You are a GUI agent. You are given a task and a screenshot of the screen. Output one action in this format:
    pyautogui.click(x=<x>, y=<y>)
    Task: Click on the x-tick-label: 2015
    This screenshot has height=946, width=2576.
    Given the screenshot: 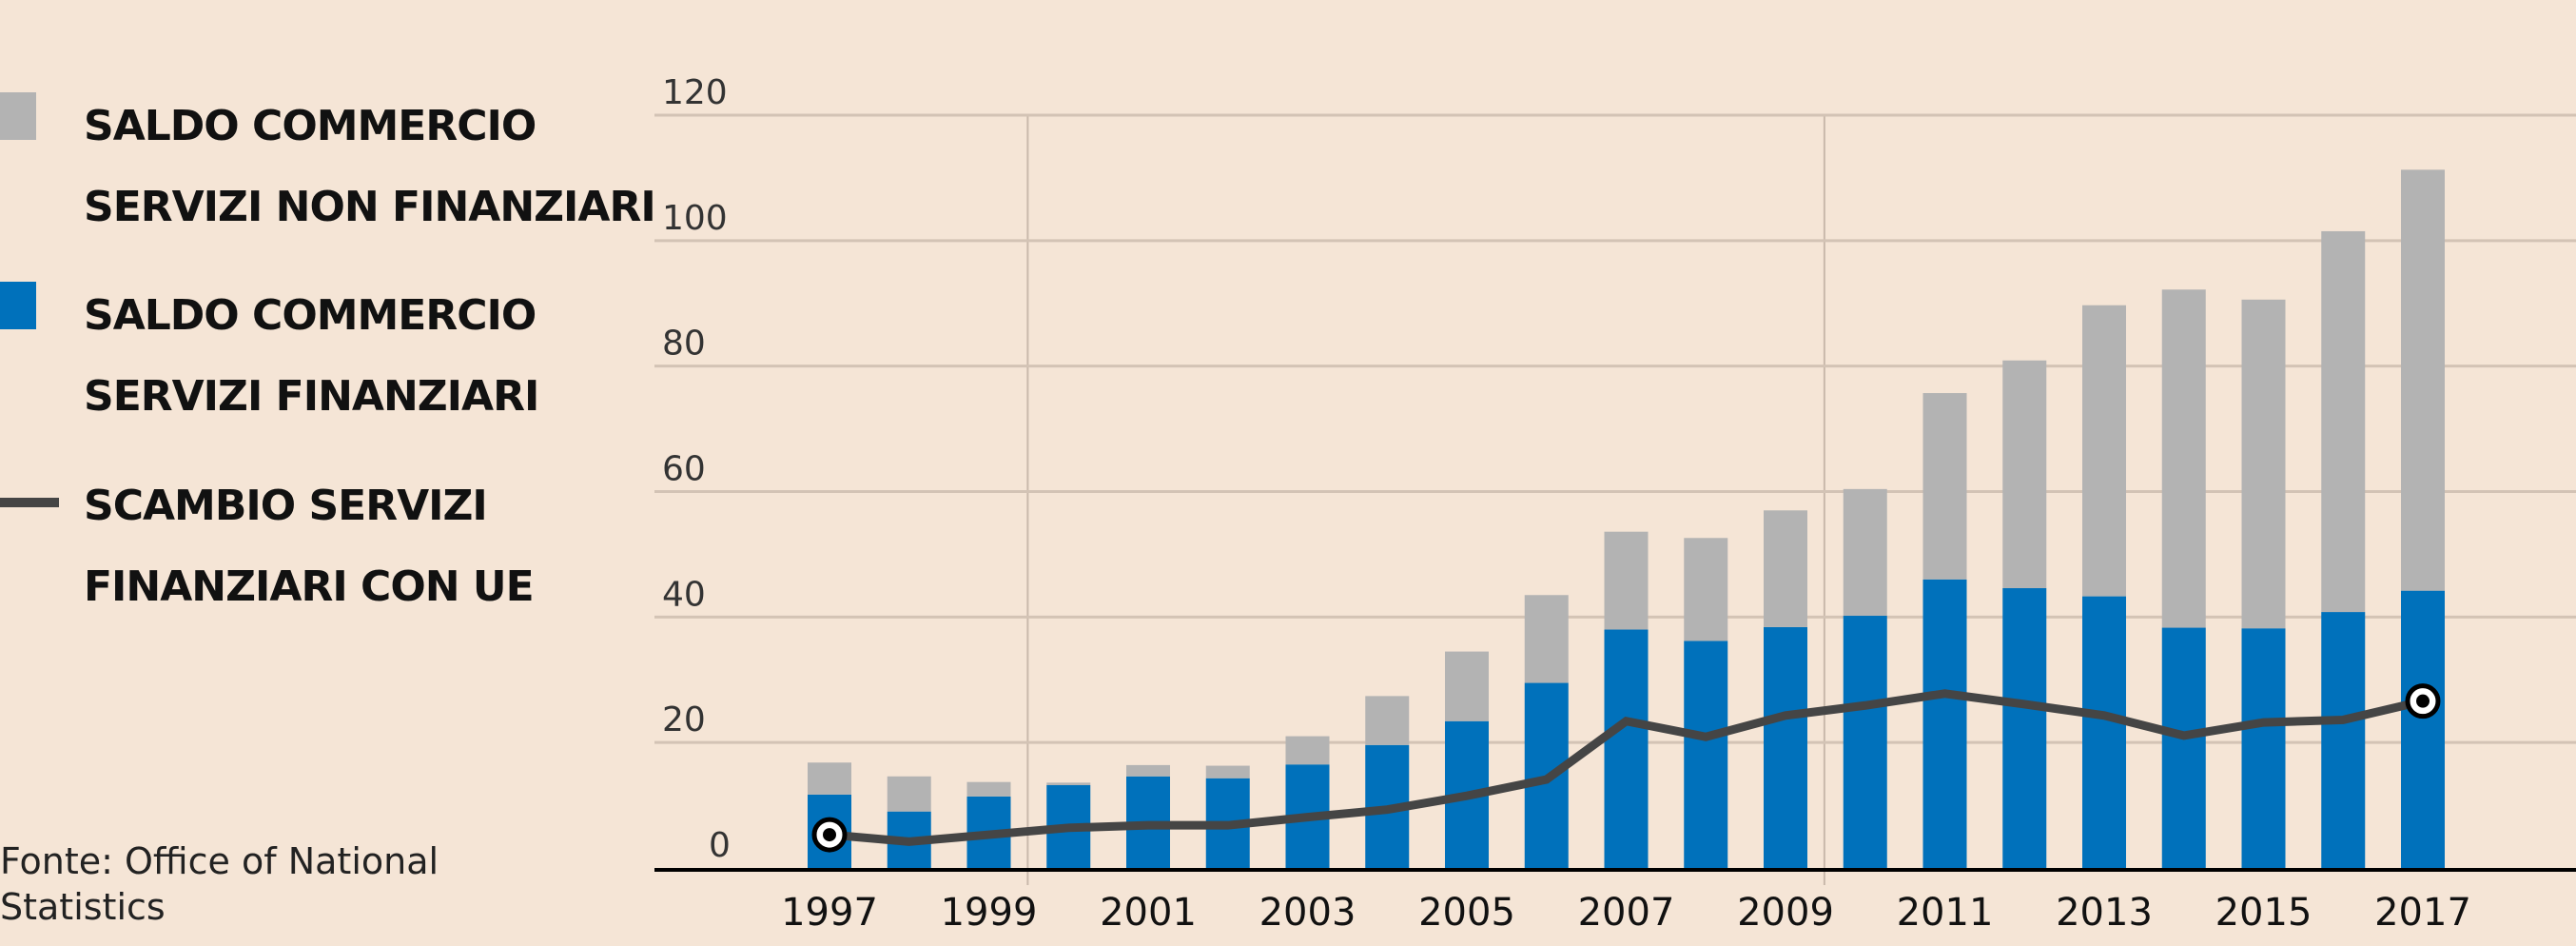 What is the action you would take?
    pyautogui.click(x=2264, y=913)
    